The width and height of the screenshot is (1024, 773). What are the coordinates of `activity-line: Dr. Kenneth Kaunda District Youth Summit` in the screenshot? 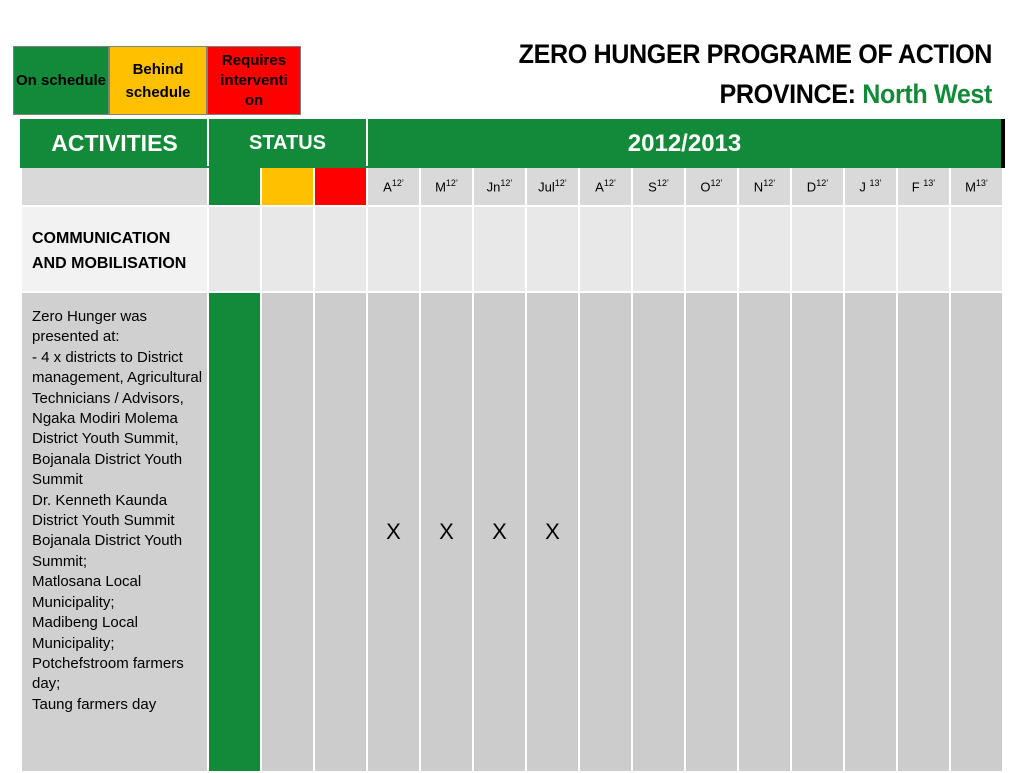 It's located at (103, 510).